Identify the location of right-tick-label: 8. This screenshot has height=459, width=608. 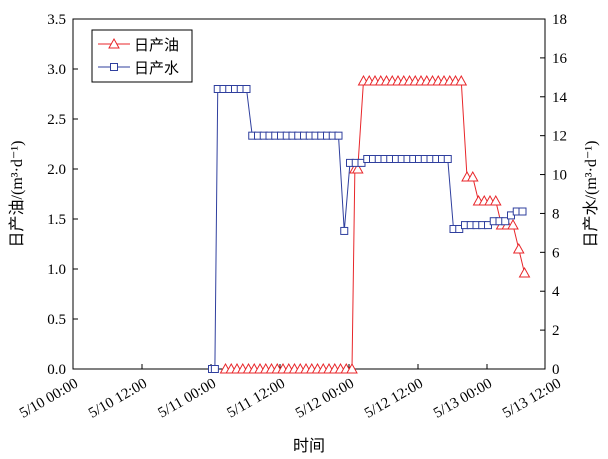
(556, 214).